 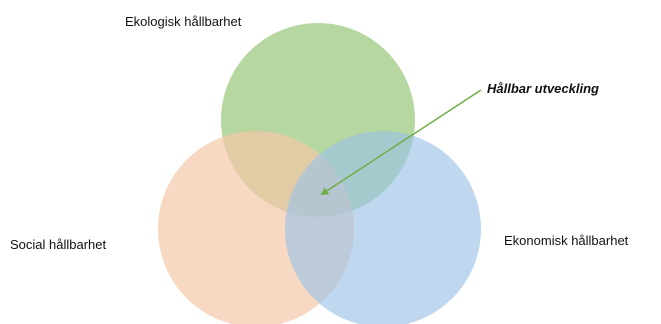 What do you see at coordinates (543, 88) in the screenshot?
I see `intersection-label: Hållbar utveckling` at bounding box center [543, 88].